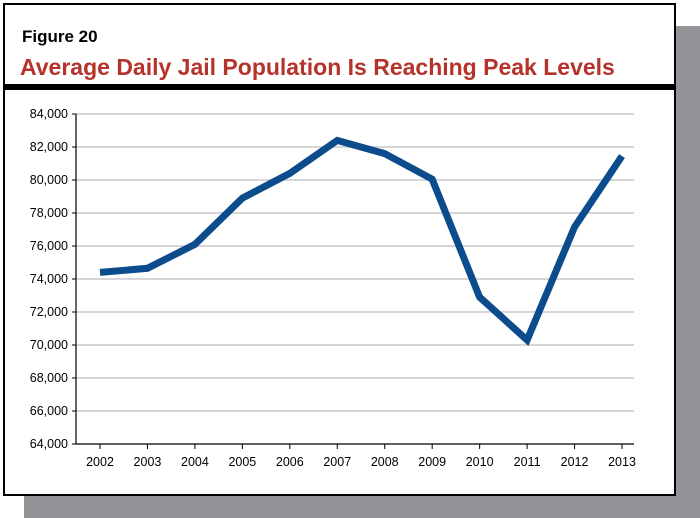 This screenshot has width=700, height=518. I want to click on x-tick-label: 2006, so click(290, 462).